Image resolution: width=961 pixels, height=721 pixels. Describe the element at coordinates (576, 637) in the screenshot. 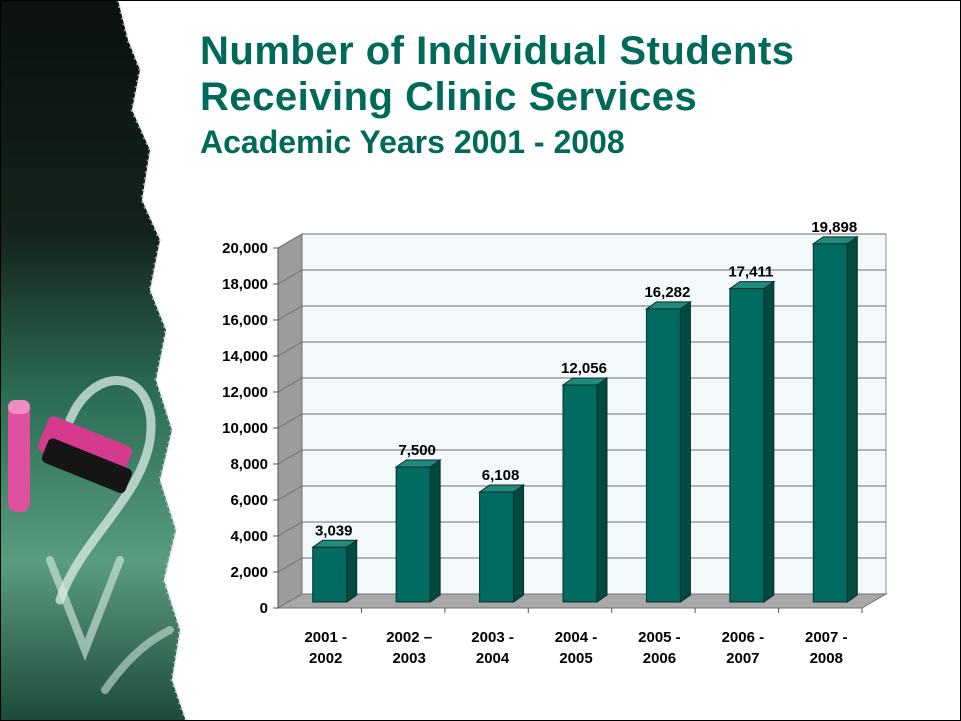

I see `x-tick-label: 2004 -` at that location.